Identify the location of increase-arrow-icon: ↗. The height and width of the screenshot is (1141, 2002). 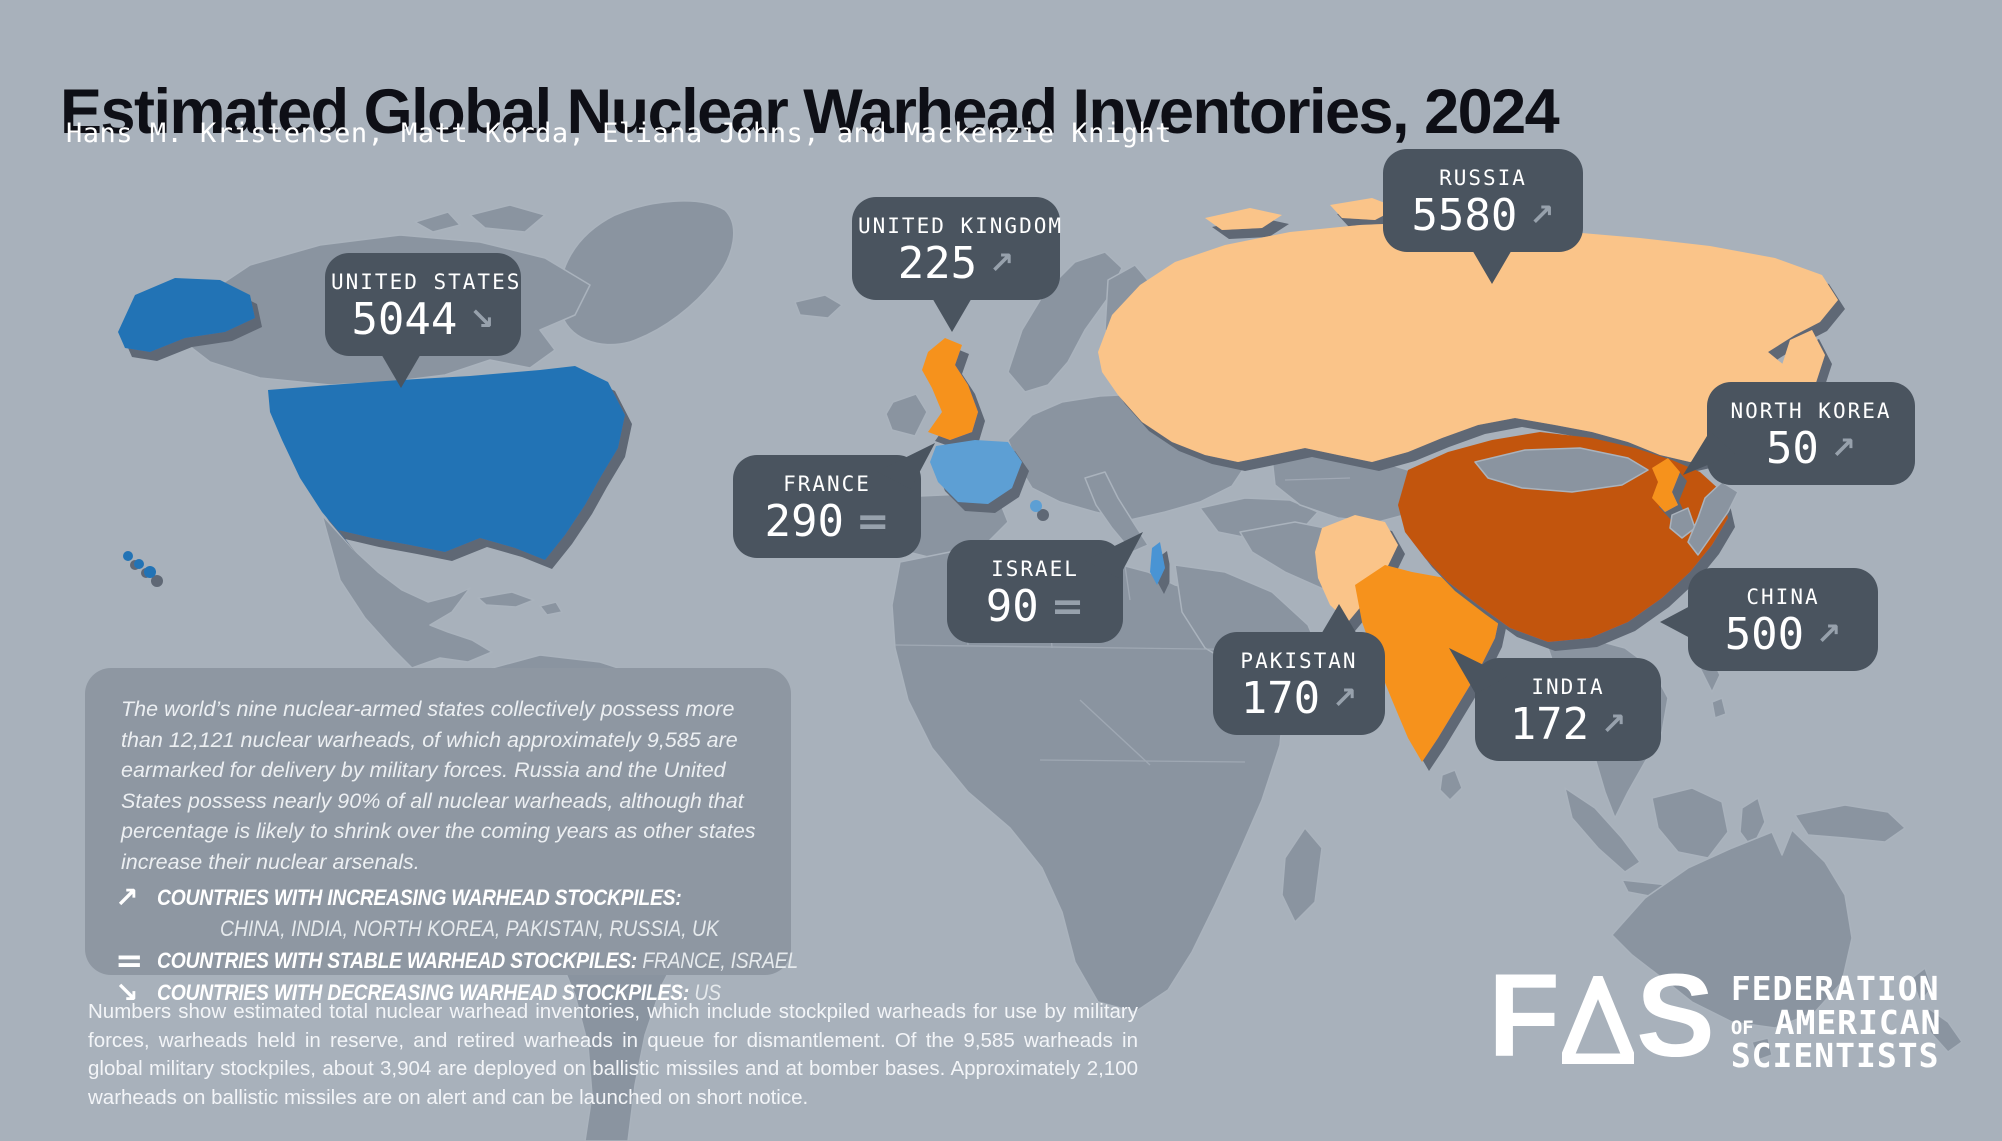
(127, 898).